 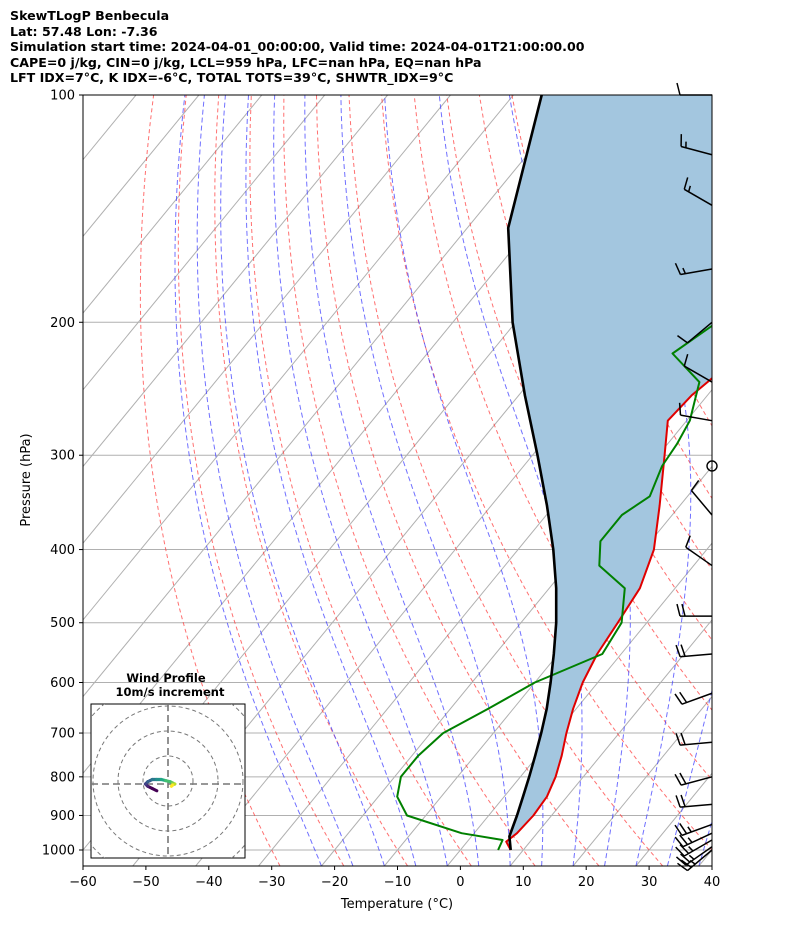 What do you see at coordinates (172, 785) in the screenshot?
I see `hodograph-segment` at bounding box center [172, 785].